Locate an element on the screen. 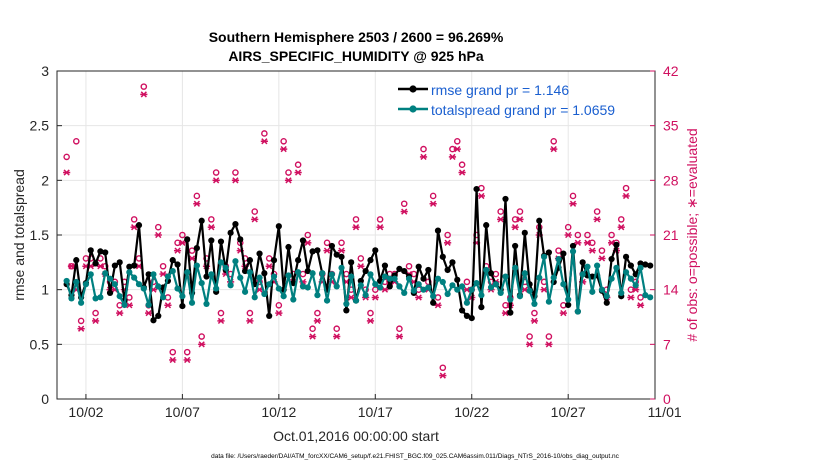 This screenshot has height=470, width=830. x-axis-label: Oct.01,2016 00:00:00 start is located at coordinates (356, 436).